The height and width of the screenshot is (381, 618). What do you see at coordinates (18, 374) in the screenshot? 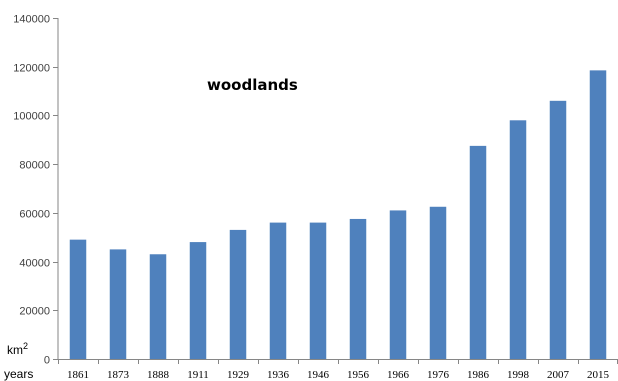
I see `x-axis-label: years` at bounding box center [18, 374].